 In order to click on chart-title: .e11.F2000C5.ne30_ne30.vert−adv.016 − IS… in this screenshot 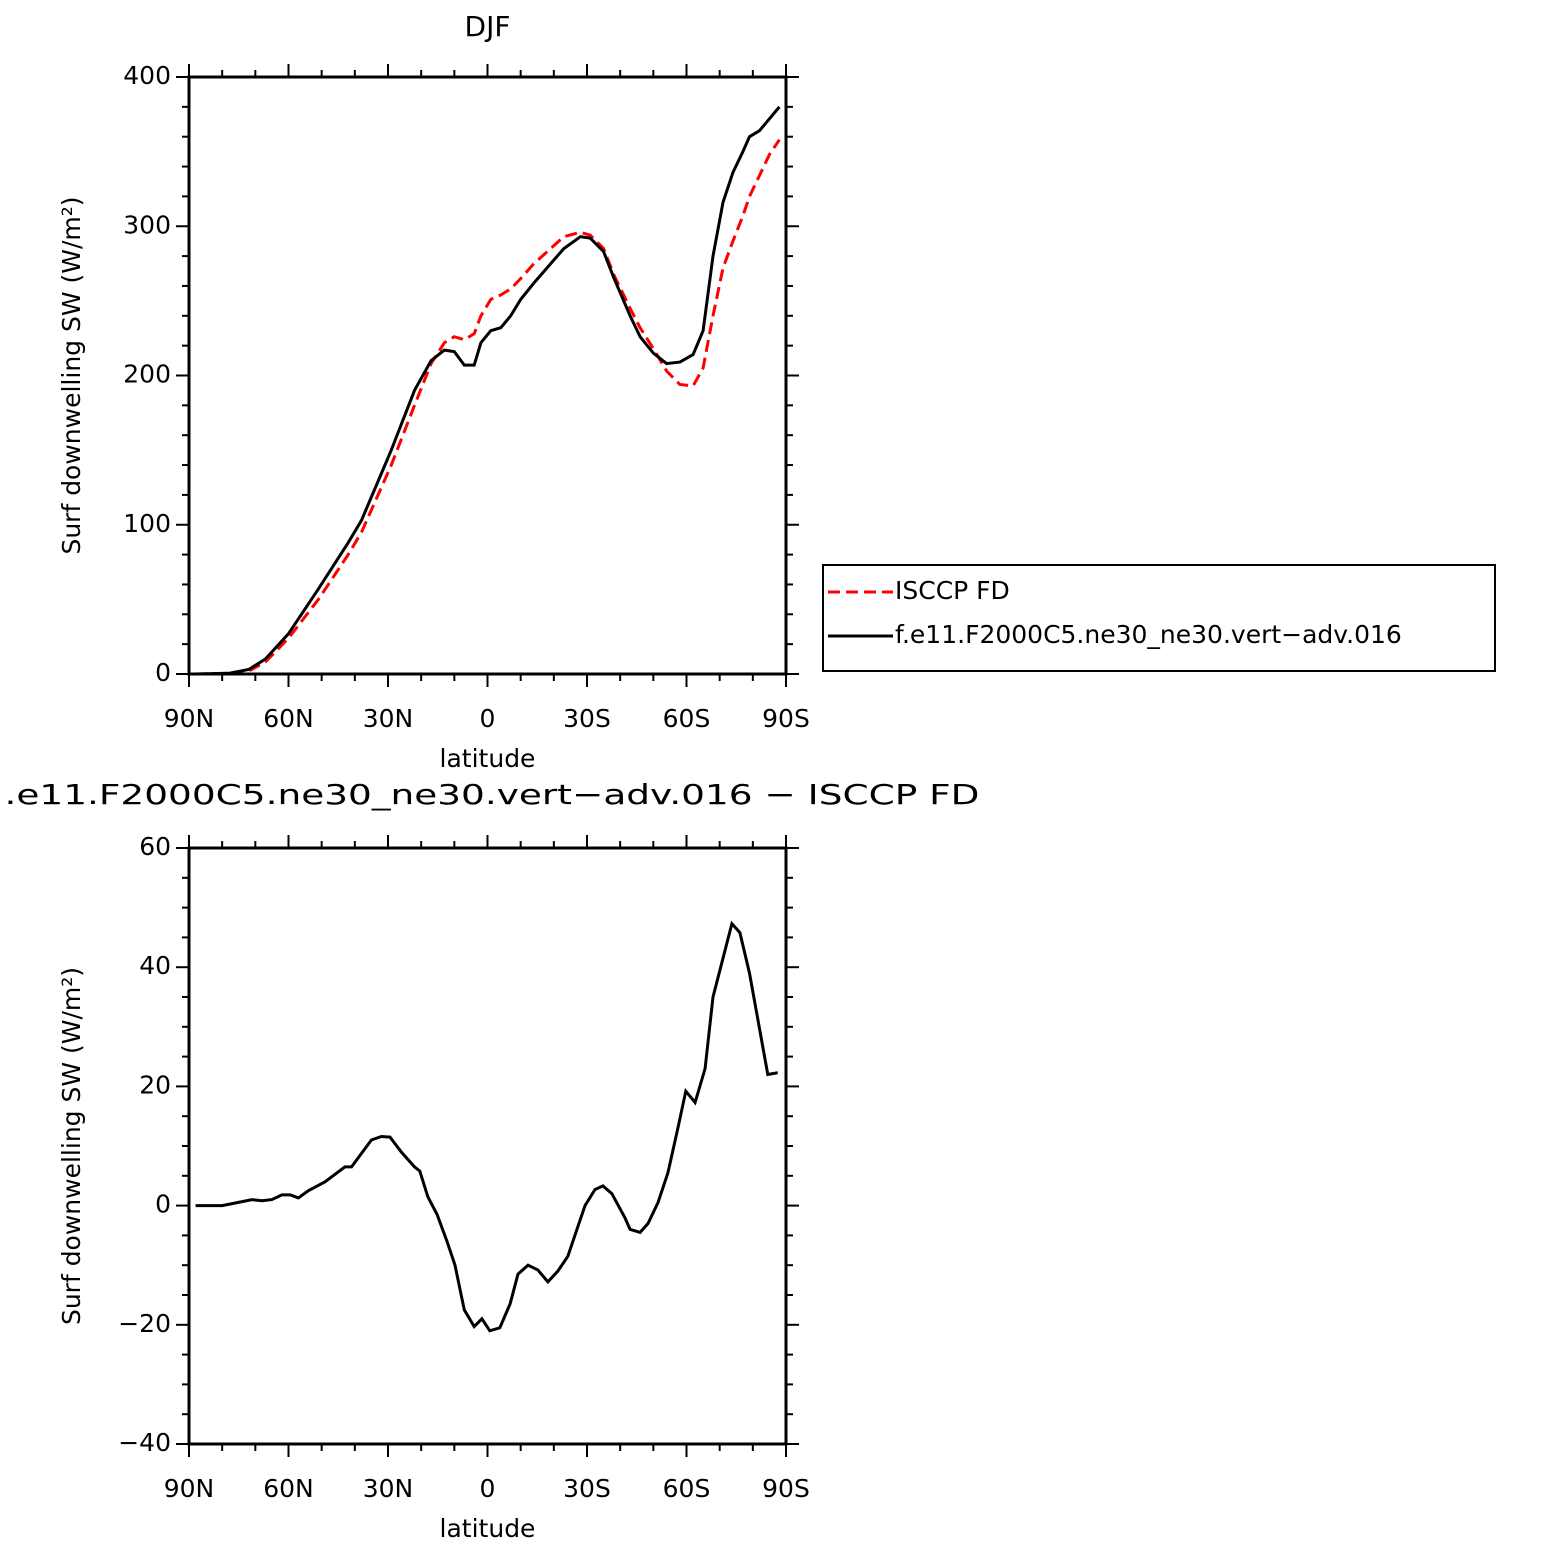, I will do `click(492, 794)`.